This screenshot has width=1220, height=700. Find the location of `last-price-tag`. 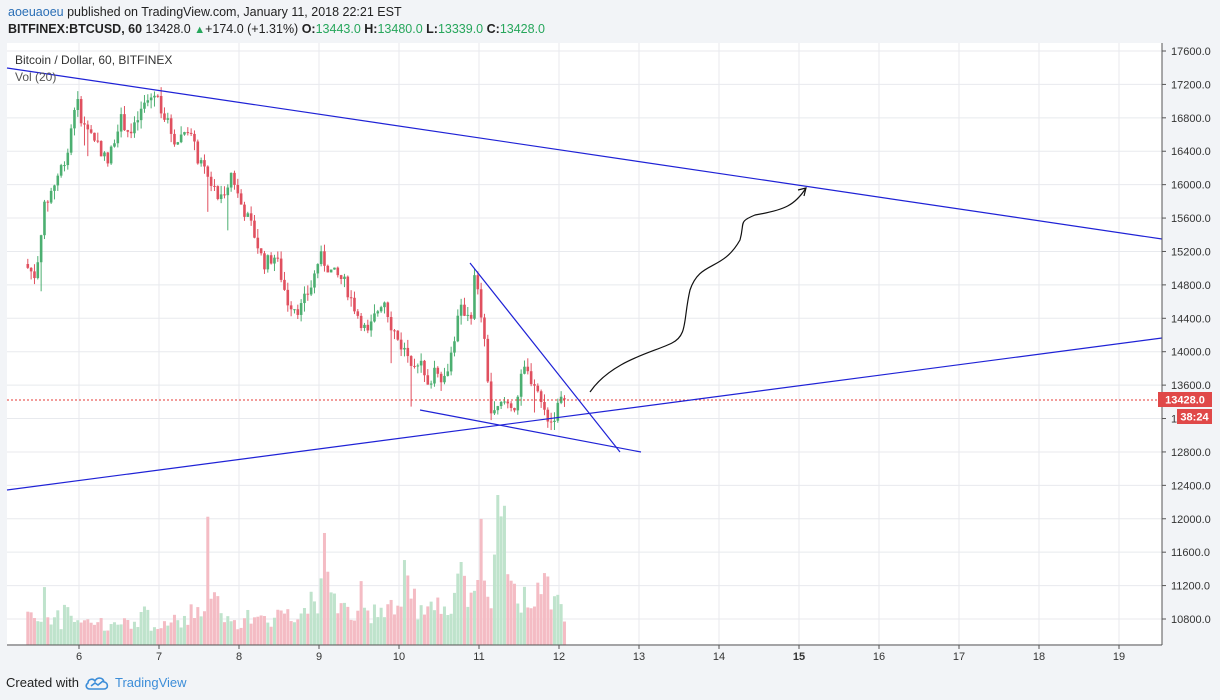

last-price-tag is located at coordinates (1185, 399).